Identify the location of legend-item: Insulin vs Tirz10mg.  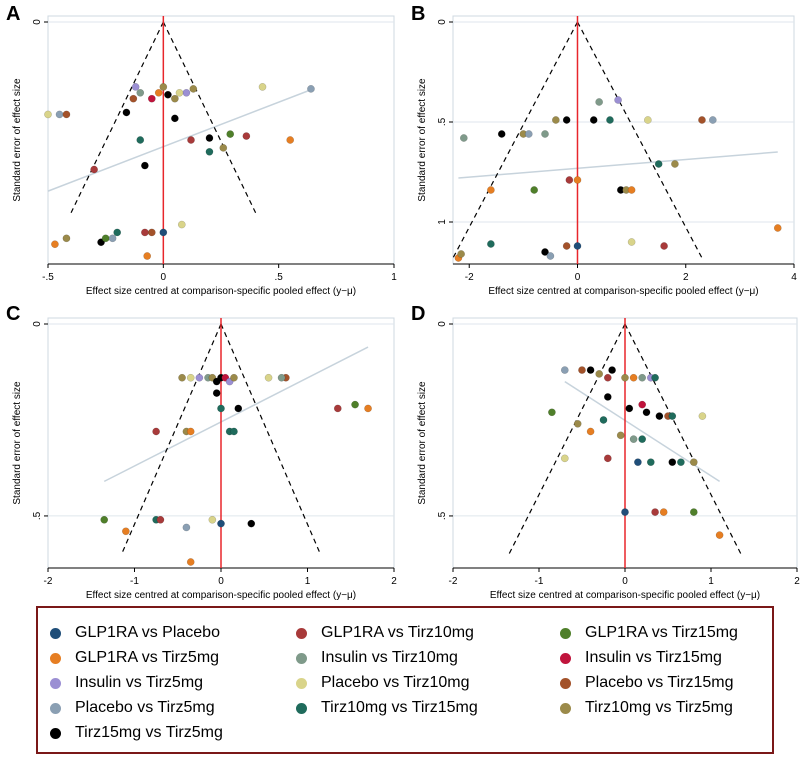
(377, 658).